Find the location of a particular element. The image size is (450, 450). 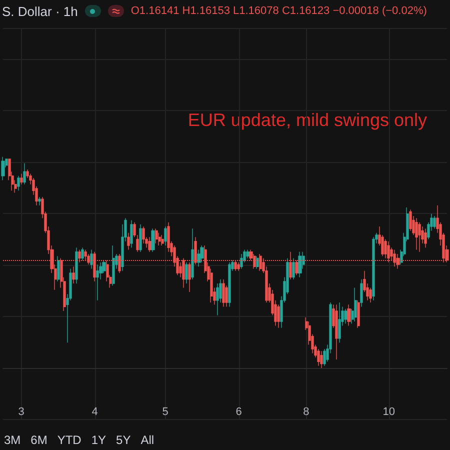

chart-title: S. Dollar · 1h is located at coordinates (40, 11).